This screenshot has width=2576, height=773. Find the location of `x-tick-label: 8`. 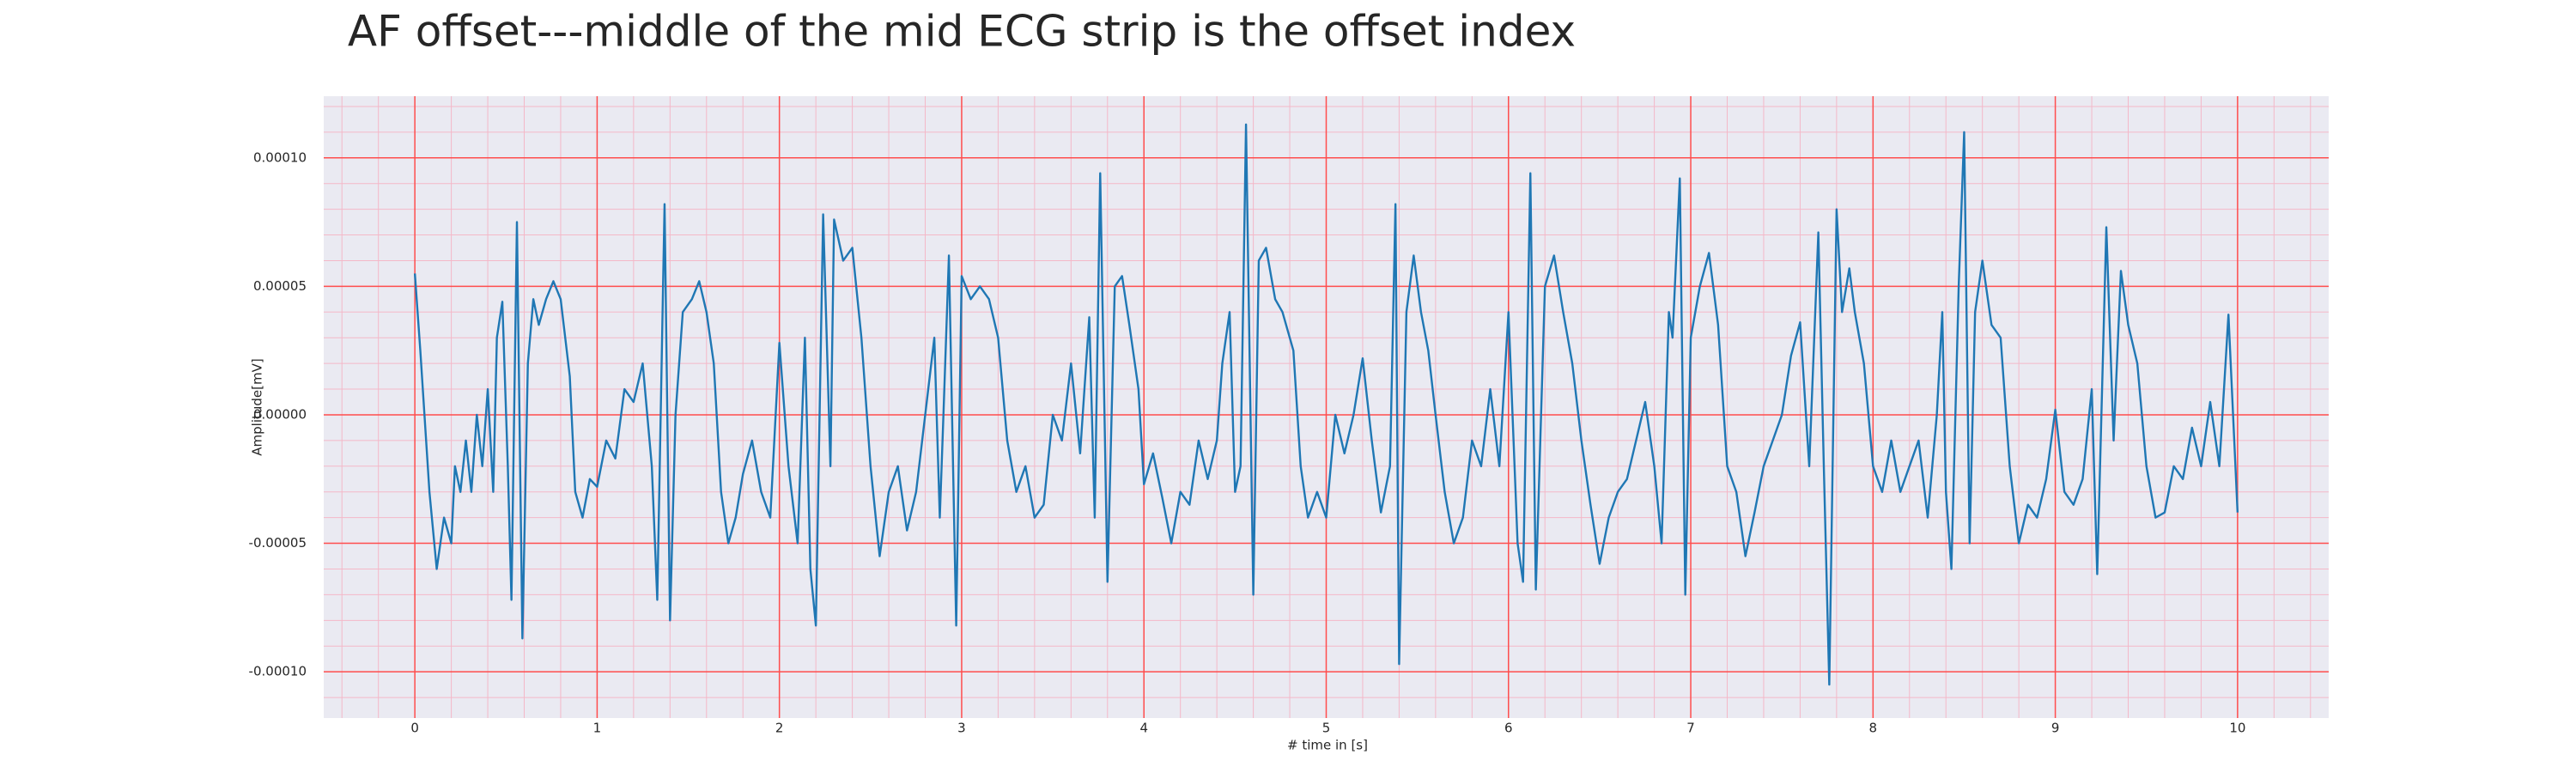

x-tick-label: 8 is located at coordinates (1873, 728).